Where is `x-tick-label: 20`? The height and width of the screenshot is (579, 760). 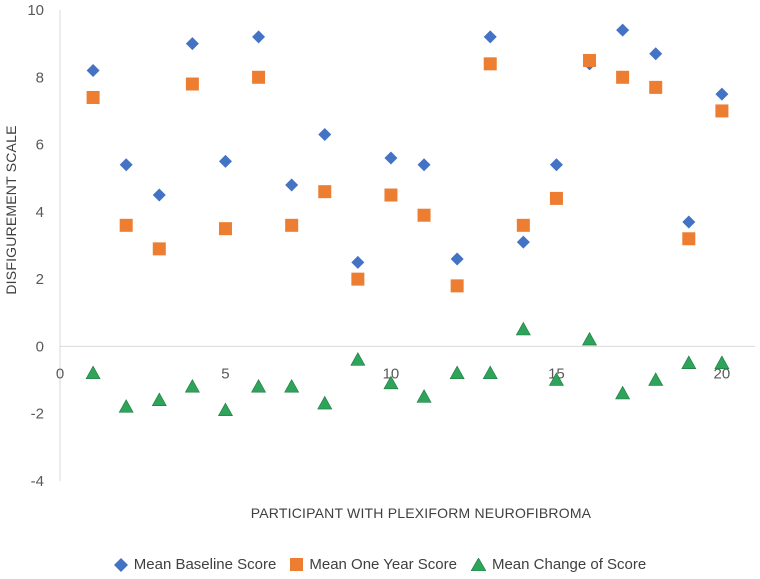 x-tick-label: 20 is located at coordinates (722, 373).